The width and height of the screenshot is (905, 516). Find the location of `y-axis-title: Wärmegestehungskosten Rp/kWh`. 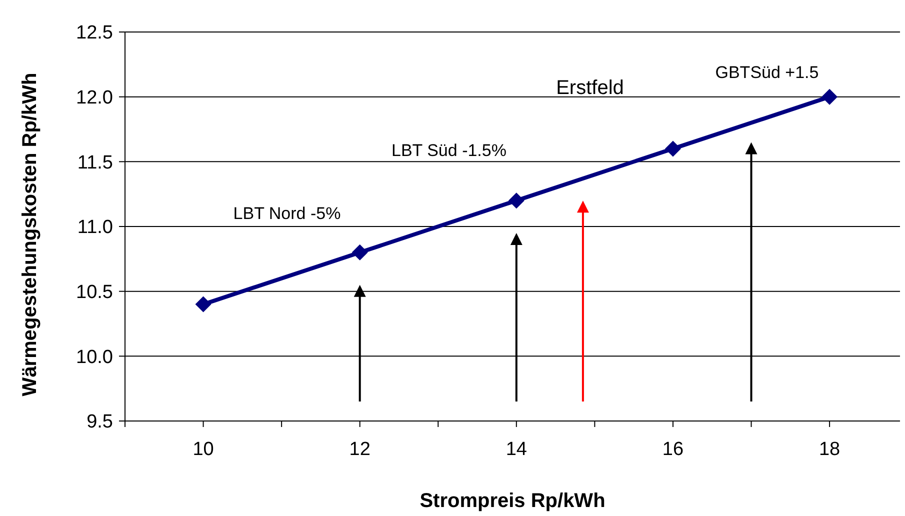

y-axis-title: Wärmegestehungskosten Rp/kWh is located at coordinates (30, 234).